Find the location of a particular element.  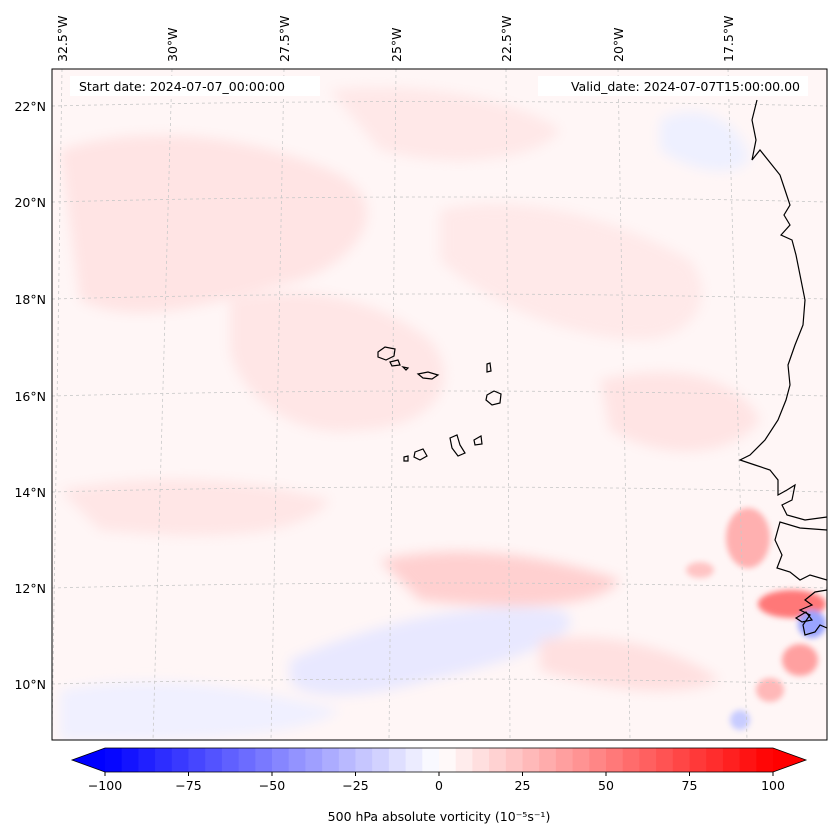

parallel-18n is located at coordinates (439, 296).